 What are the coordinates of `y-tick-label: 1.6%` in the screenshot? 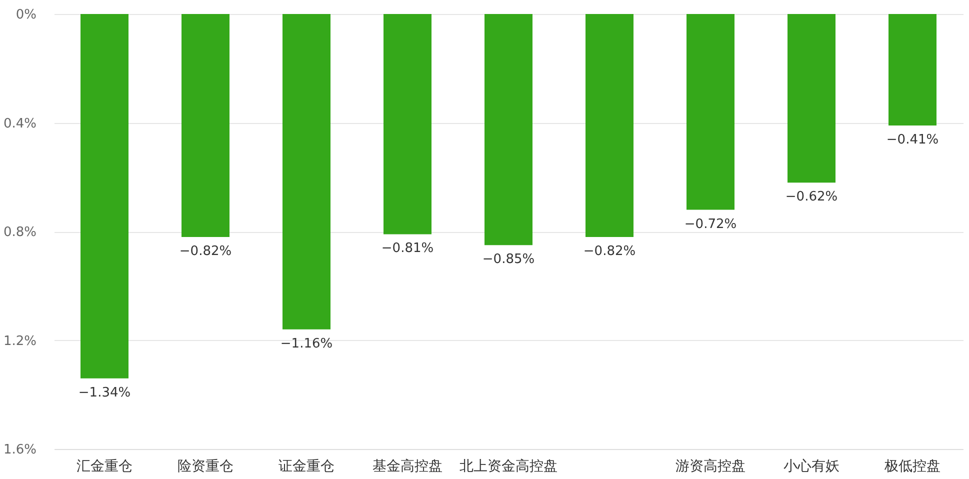 It's located at (19, 450).